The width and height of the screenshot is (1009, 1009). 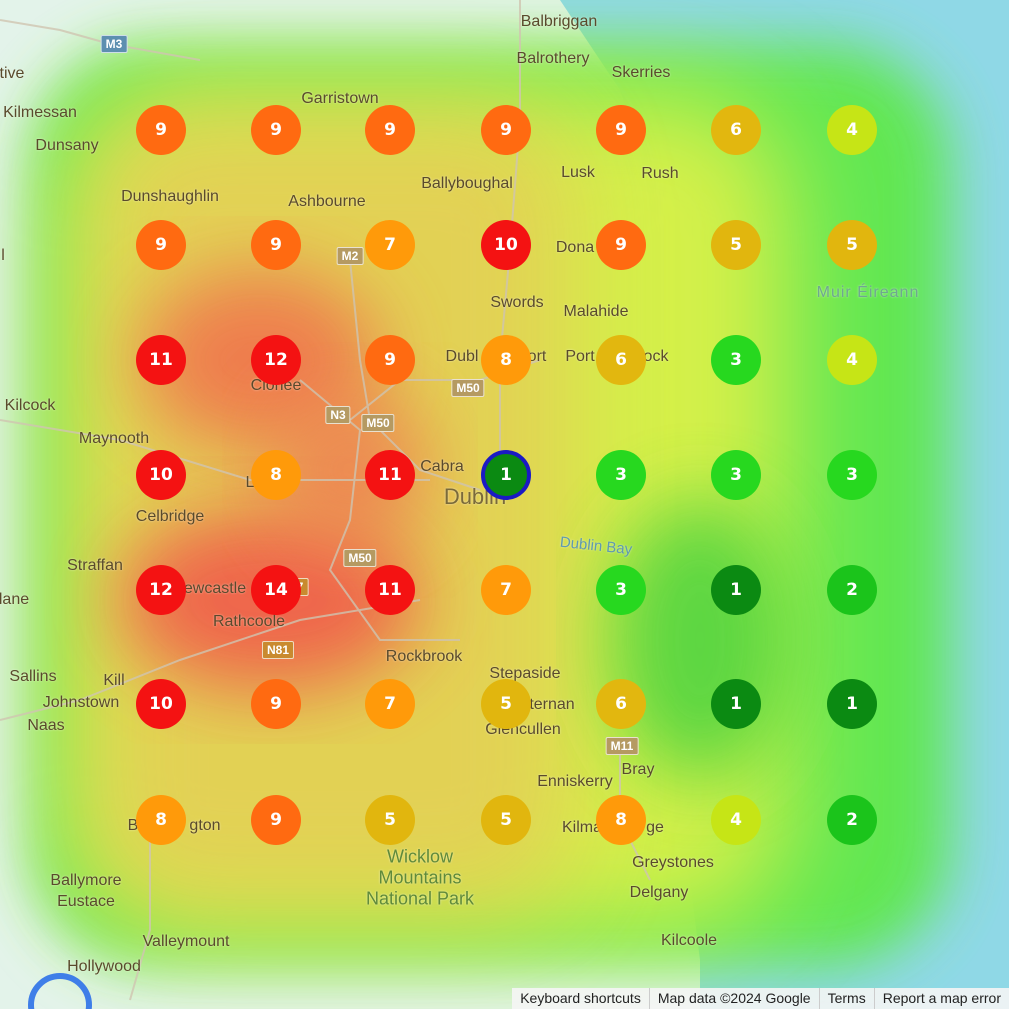 What do you see at coordinates (15, 599) in the screenshot?
I see `place-label: lane` at bounding box center [15, 599].